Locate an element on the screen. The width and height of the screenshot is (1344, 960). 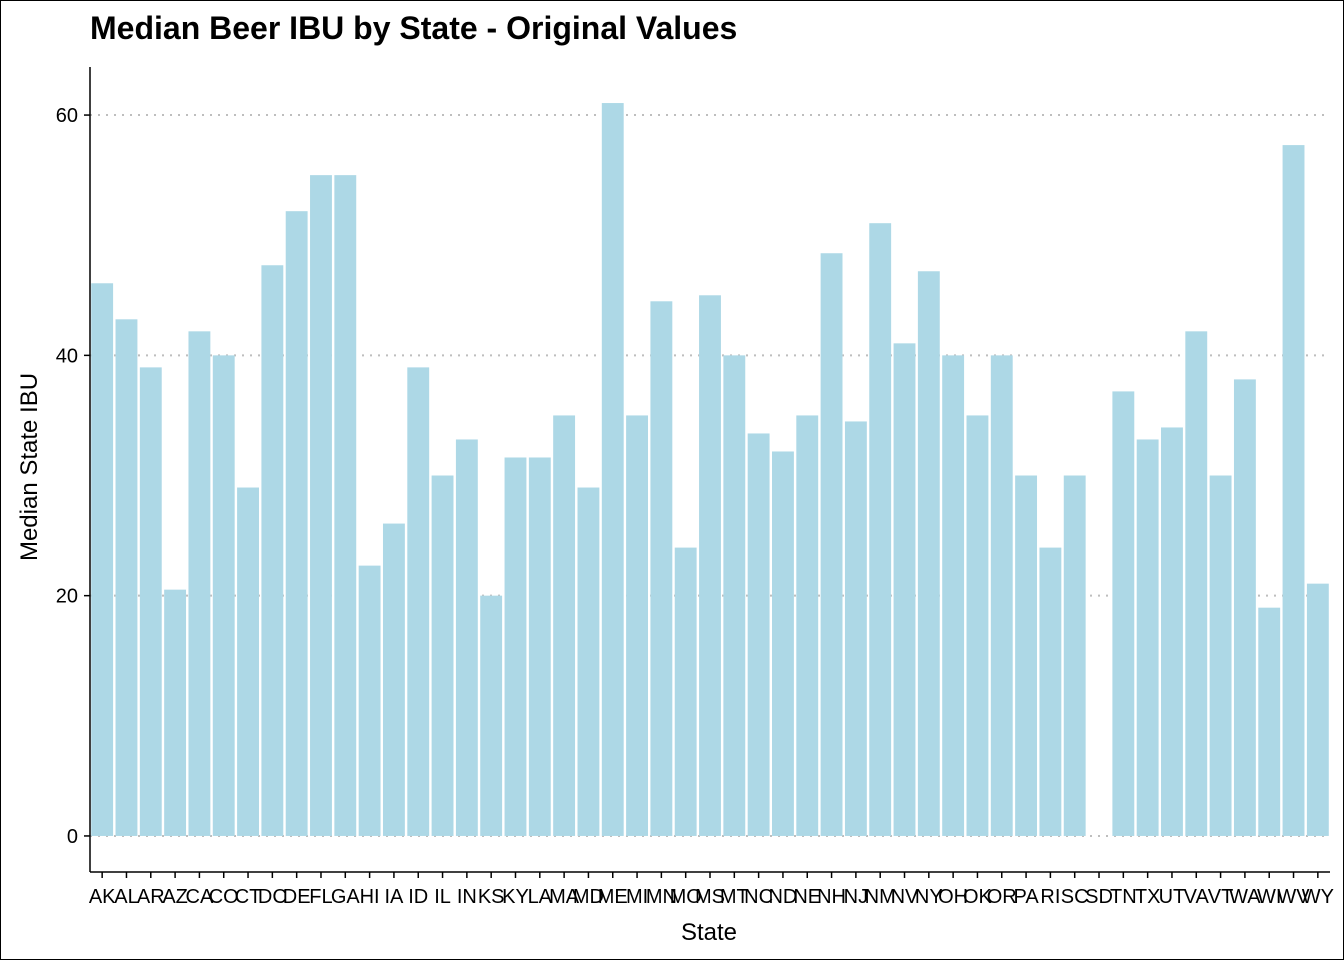
x-tick-label-ia: IA is located at coordinates (394, 897).